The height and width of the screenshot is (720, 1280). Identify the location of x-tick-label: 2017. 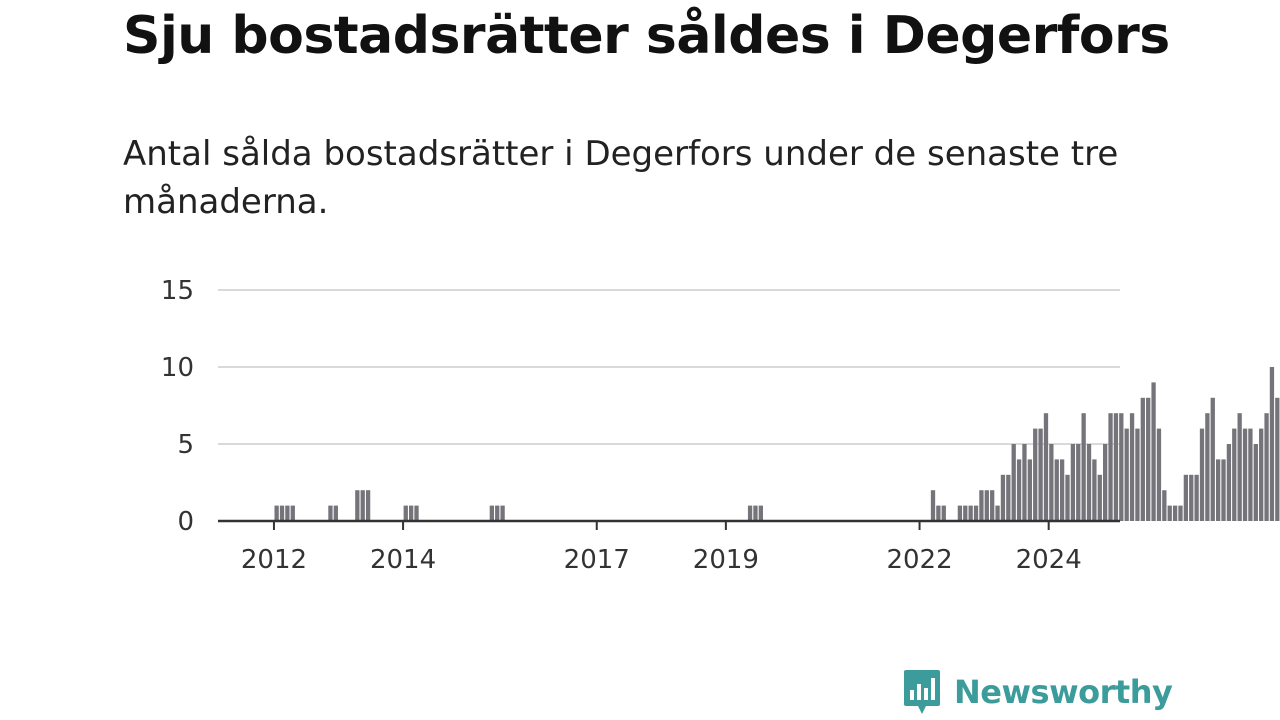
(597, 560).